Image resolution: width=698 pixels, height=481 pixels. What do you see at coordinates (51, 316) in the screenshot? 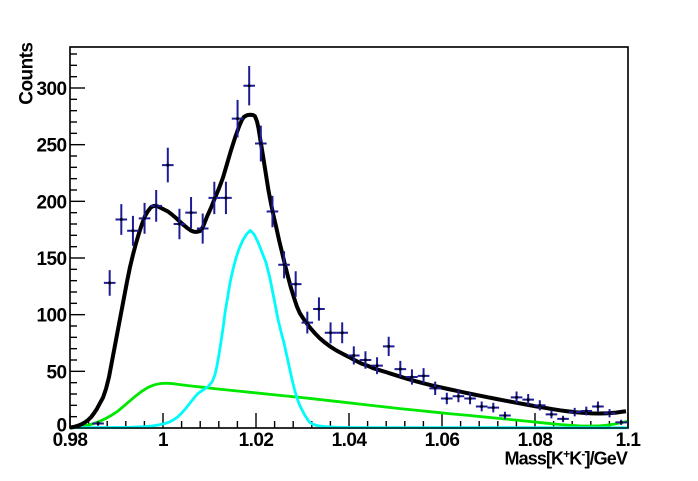
I see `svg-text: 100` at bounding box center [51, 316].